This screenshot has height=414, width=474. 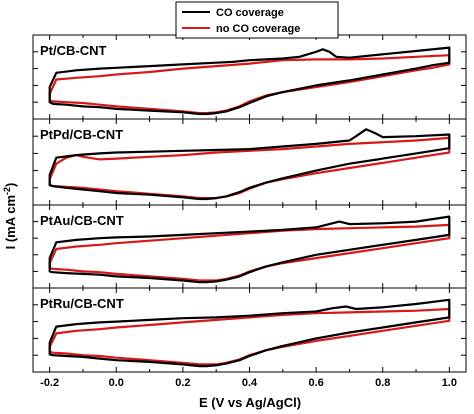 What do you see at coordinates (10, 222) in the screenshot?
I see `y-axis-label-main: I (mA cm` at bounding box center [10, 222].